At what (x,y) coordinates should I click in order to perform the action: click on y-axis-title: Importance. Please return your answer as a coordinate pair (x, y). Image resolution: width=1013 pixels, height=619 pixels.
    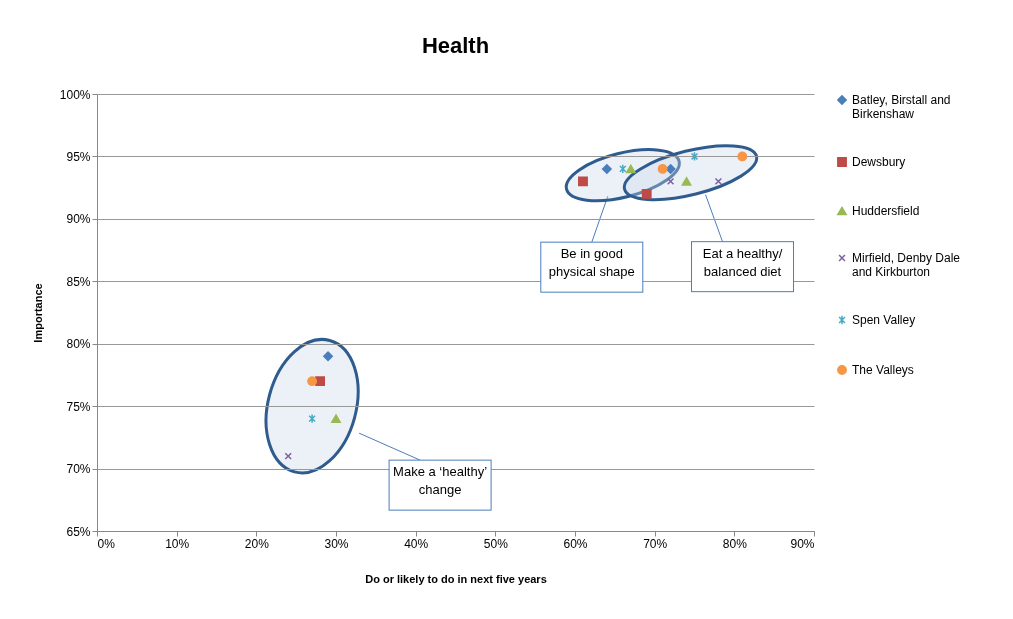
    Looking at the image, I should click on (37, 313).